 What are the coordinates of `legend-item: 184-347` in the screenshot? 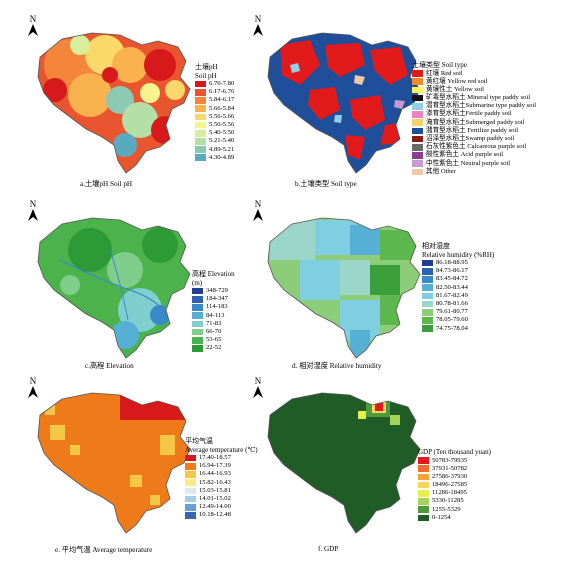 It's located at (213, 299).